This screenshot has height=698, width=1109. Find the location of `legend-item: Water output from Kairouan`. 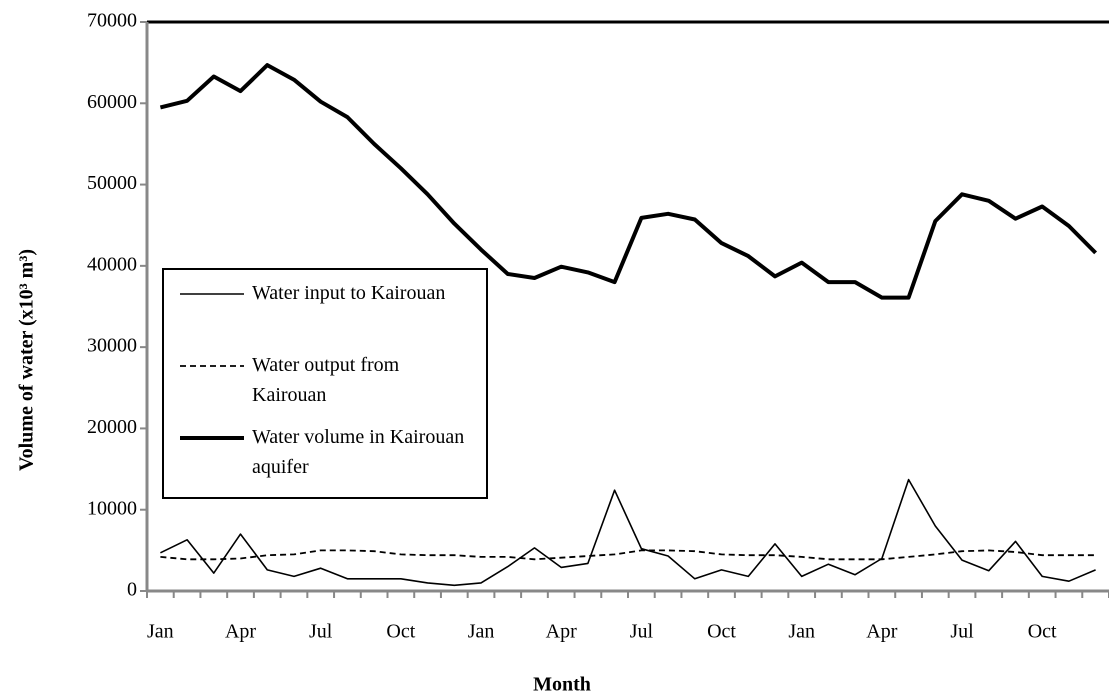

legend-item: Water output from Kairouan is located at coordinates (325, 386).